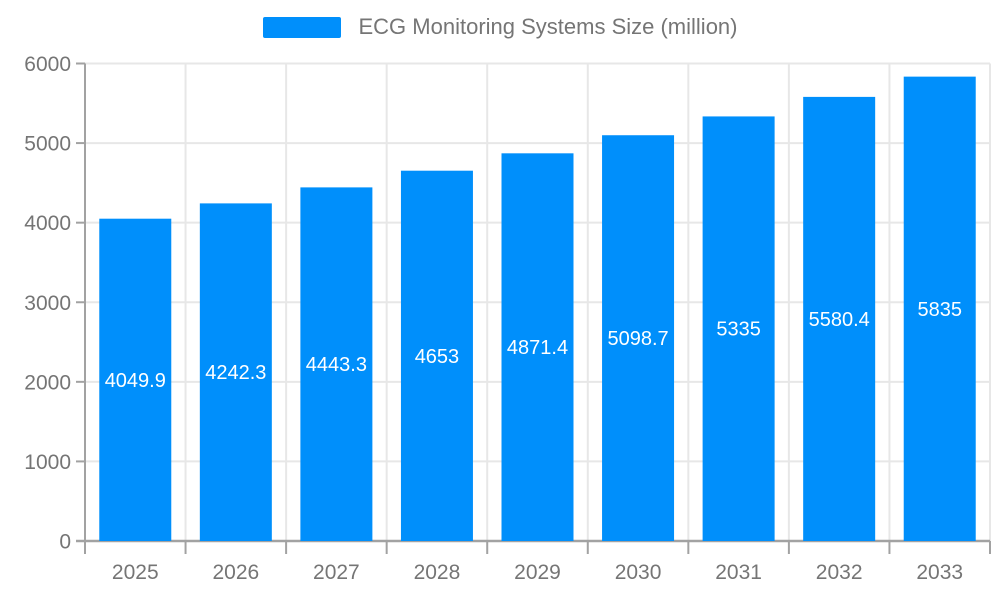 The height and width of the screenshot is (600, 1000). I want to click on x-tick-label: 2026, so click(235, 572).